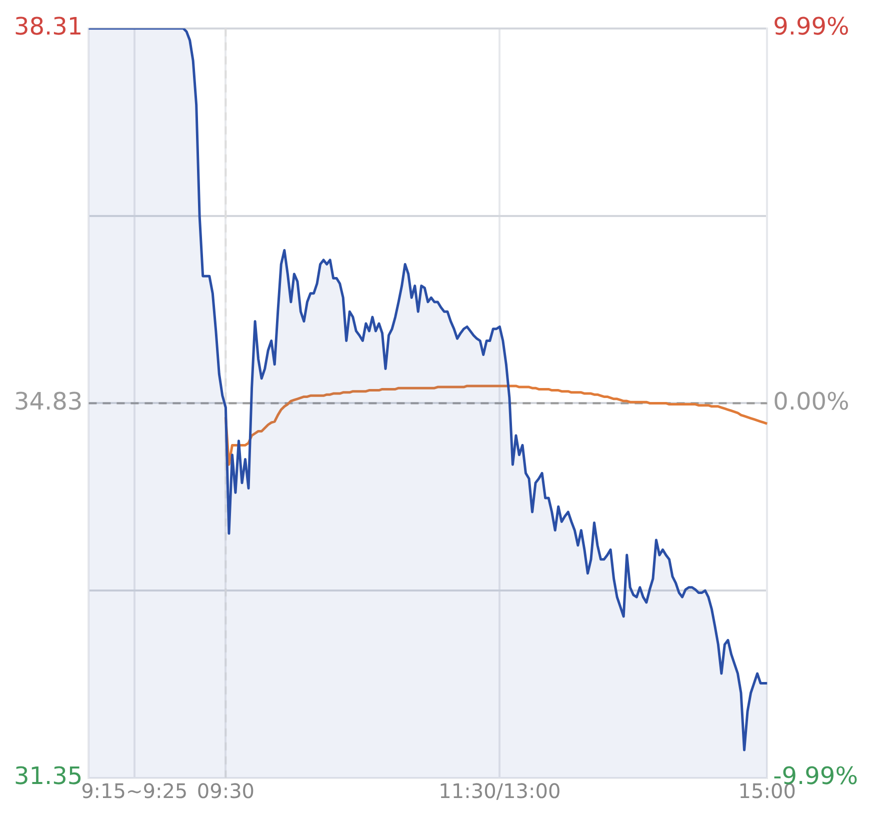 The height and width of the screenshot is (820, 876). Describe the element at coordinates (48, 776) in the screenshot. I see `y-tick-label: 31.35` at that location.